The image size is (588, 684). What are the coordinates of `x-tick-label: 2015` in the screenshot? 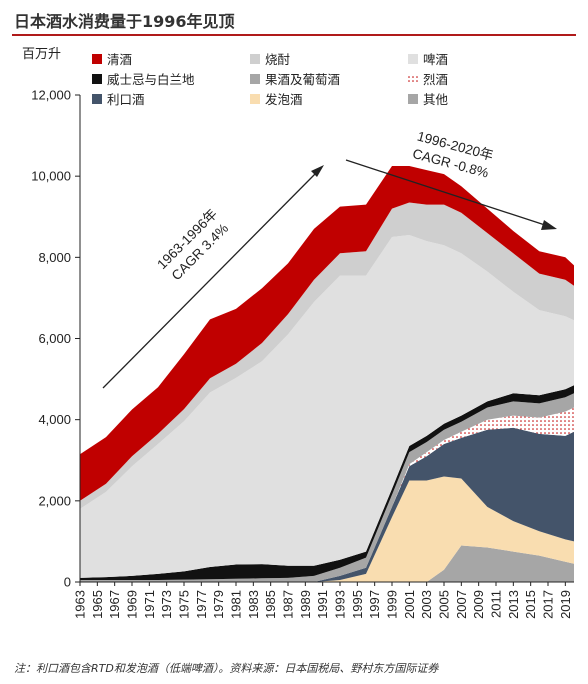 It's located at (530, 604).